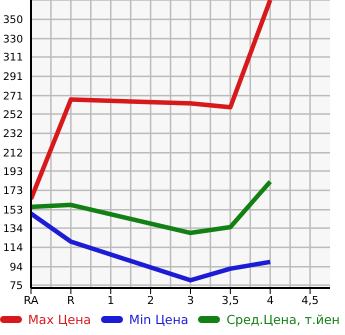 This screenshot has height=335, width=345. I want to click on y-tick-label: 330, so click(12, 39).